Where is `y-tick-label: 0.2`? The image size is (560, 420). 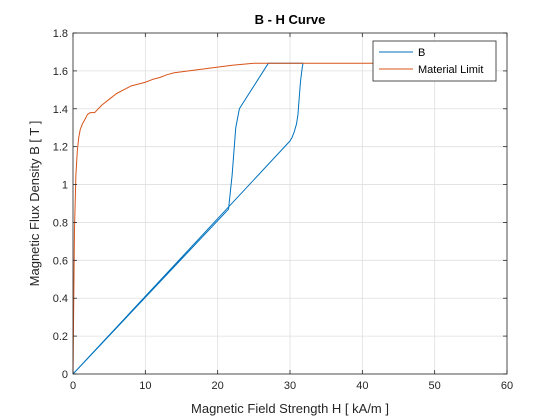
y-tick-label: 0.2 is located at coordinates (60, 337).